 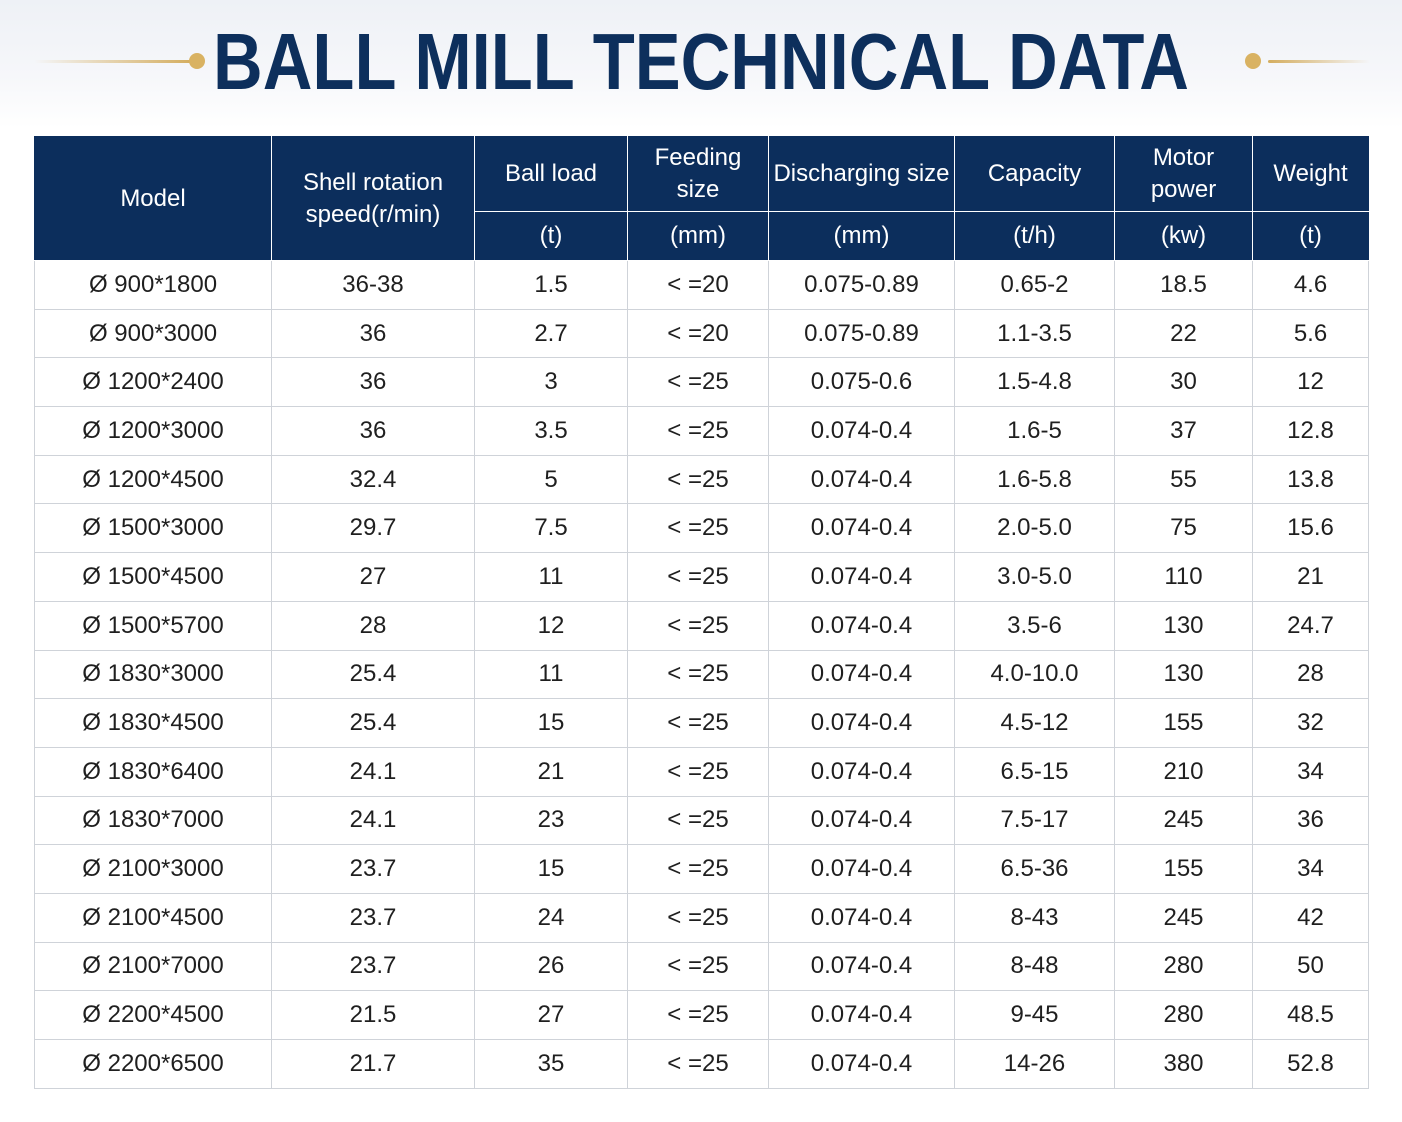 I want to click on cell-capacity: 4.5-12, so click(x=1034, y=723).